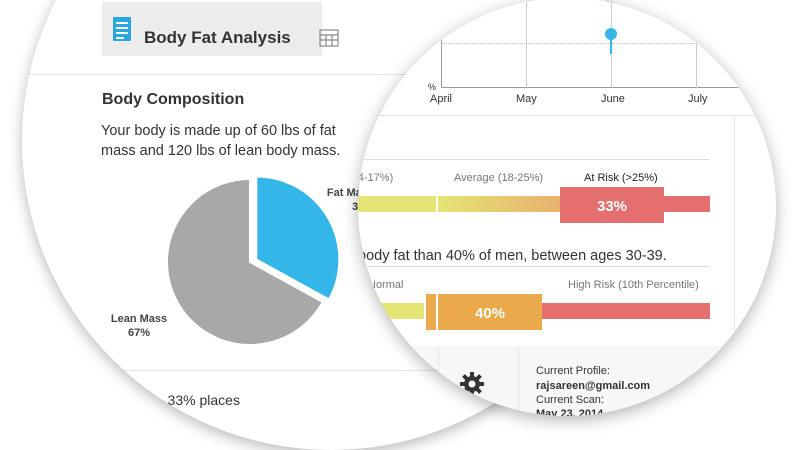 Image resolution: width=800 pixels, height=450 pixels. I want to click on footer-bar, so click(567, 381).